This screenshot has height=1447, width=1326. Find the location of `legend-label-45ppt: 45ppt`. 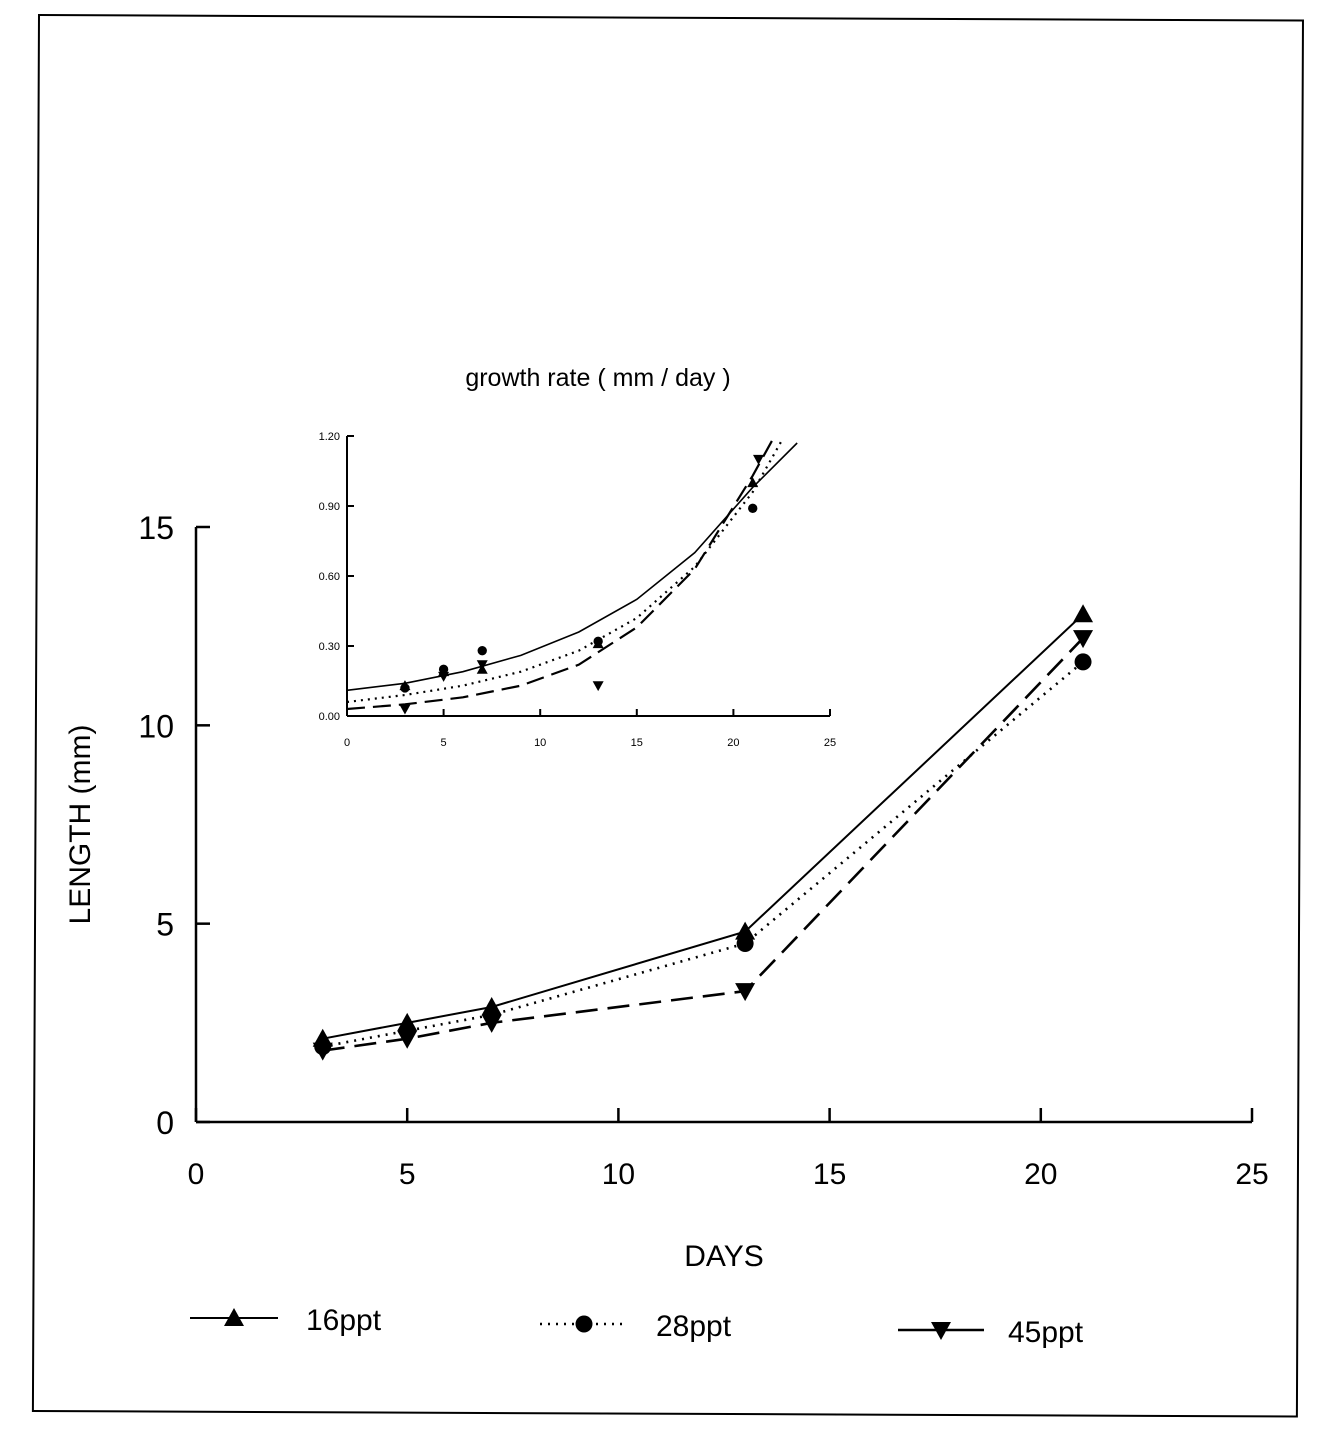

legend-label-45ppt: 45ppt is located at coordinates (1046, 1332).